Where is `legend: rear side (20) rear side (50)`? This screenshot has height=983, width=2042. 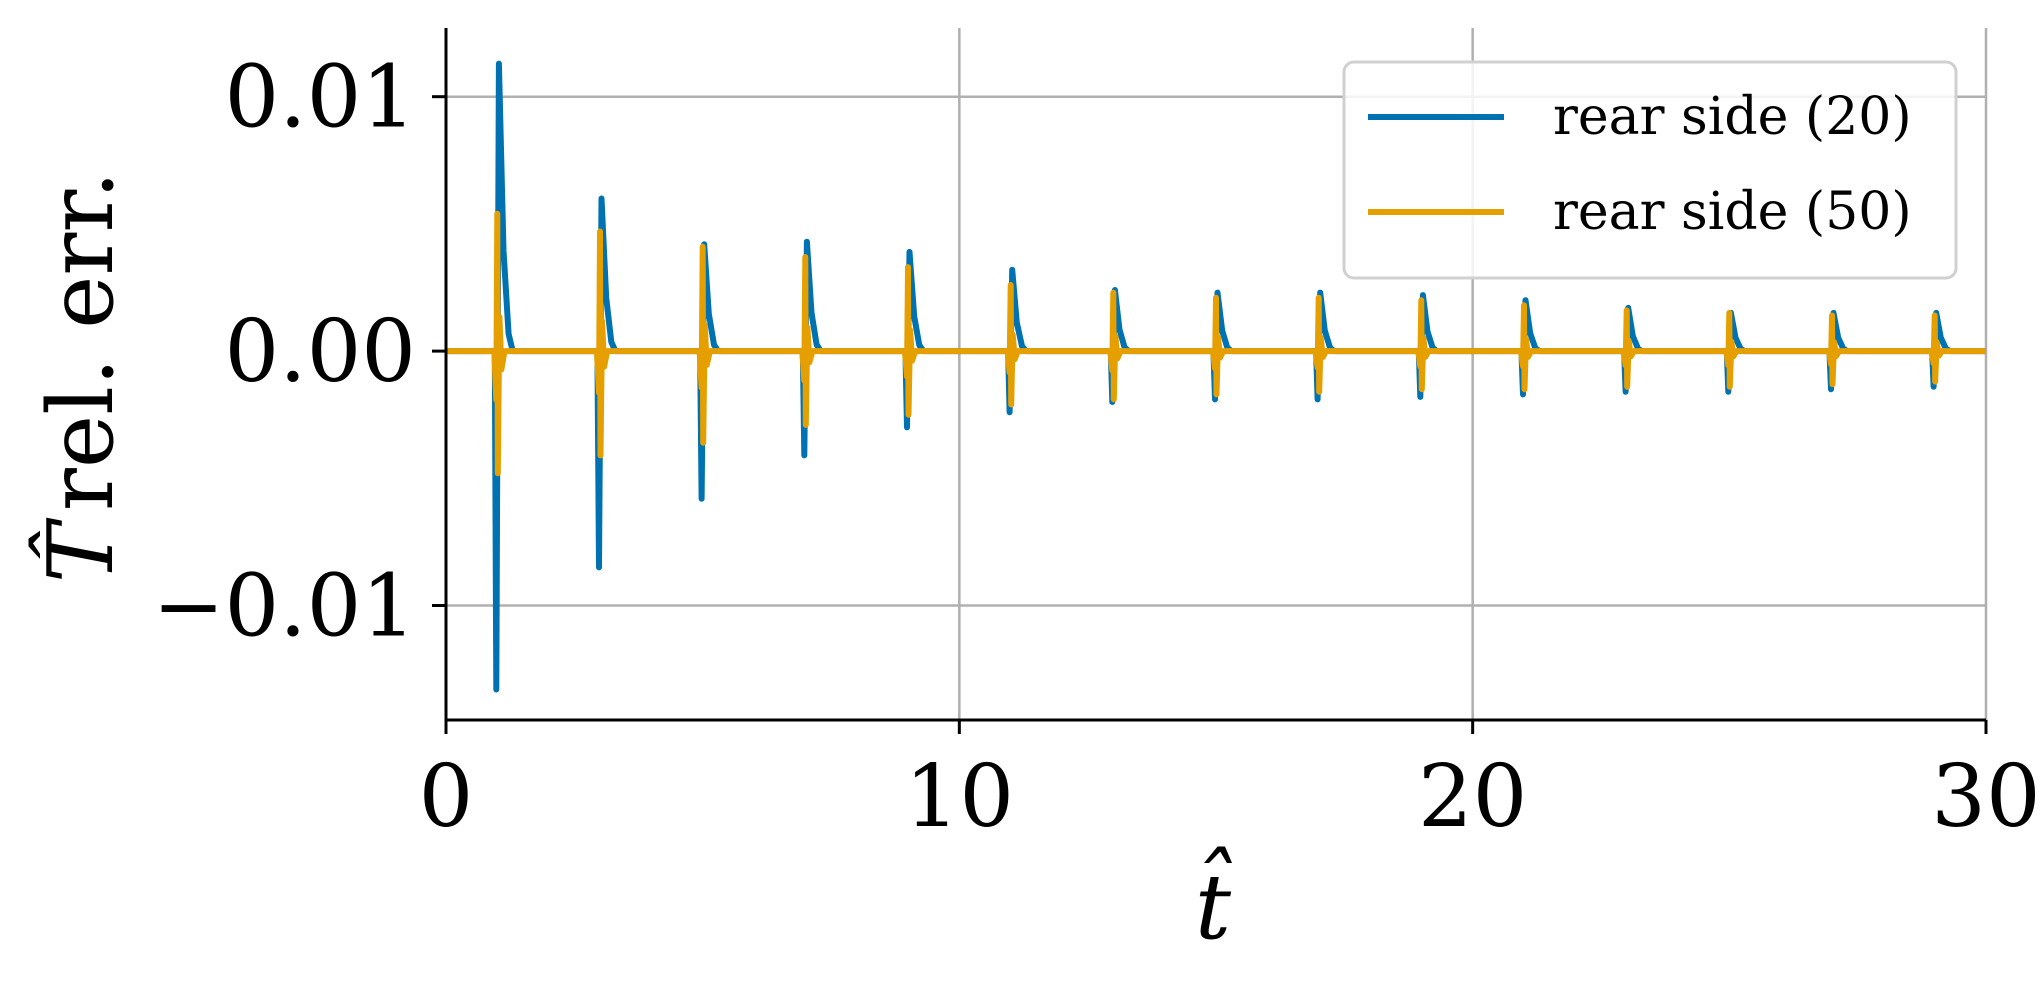 legend: rear side (20) rear side (50) is located at coordinates (1650, 170).